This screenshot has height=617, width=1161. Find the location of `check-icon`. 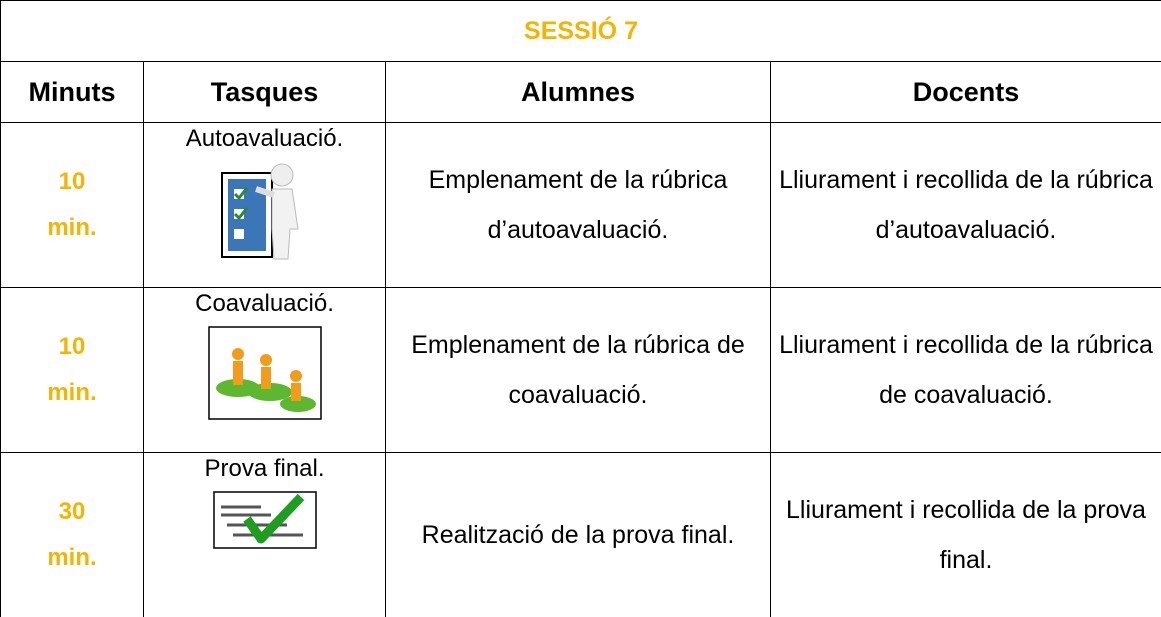

check-icon is located at coordinates (265, 520).